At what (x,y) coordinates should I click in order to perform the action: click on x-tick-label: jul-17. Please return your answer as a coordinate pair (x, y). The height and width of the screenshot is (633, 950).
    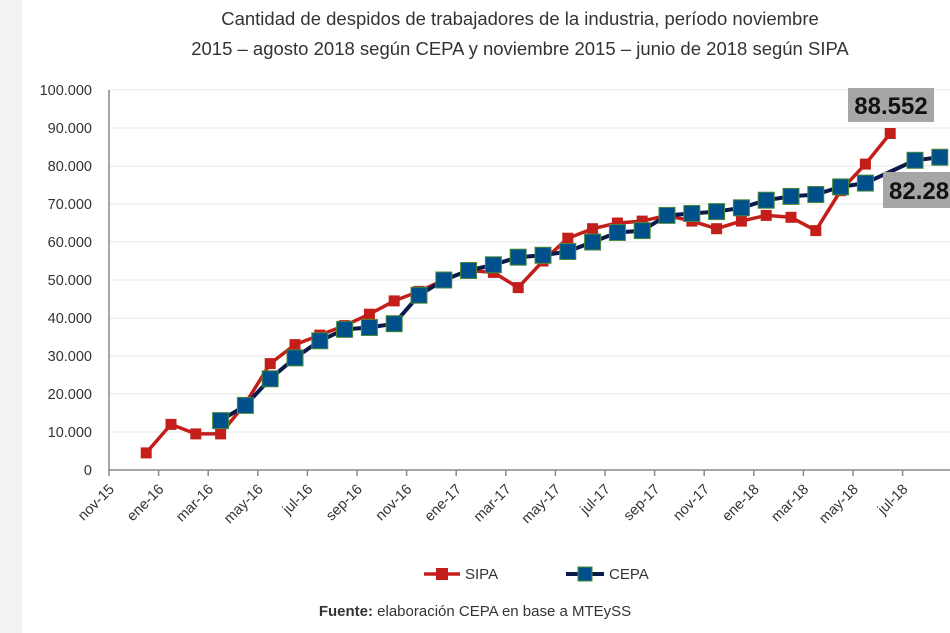
    Looking at the image, I should click on (595, 500).